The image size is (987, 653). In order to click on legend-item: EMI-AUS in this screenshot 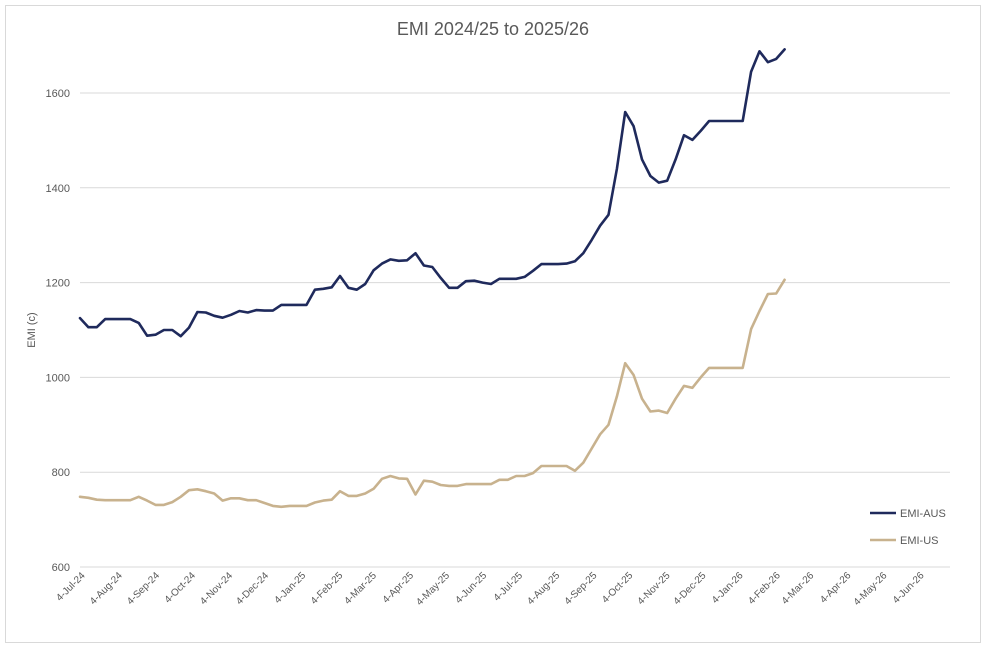, I will do `click(908, 514)`.